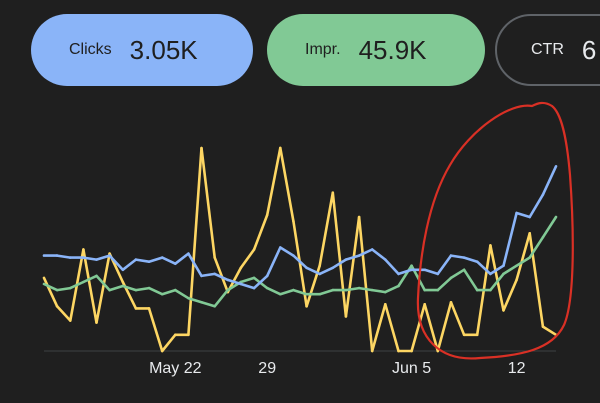  What do you see at coordinates (411, 368) in the screenshot?
I see `x-tick-label: Jun 5` at bounding box center [411, 368].